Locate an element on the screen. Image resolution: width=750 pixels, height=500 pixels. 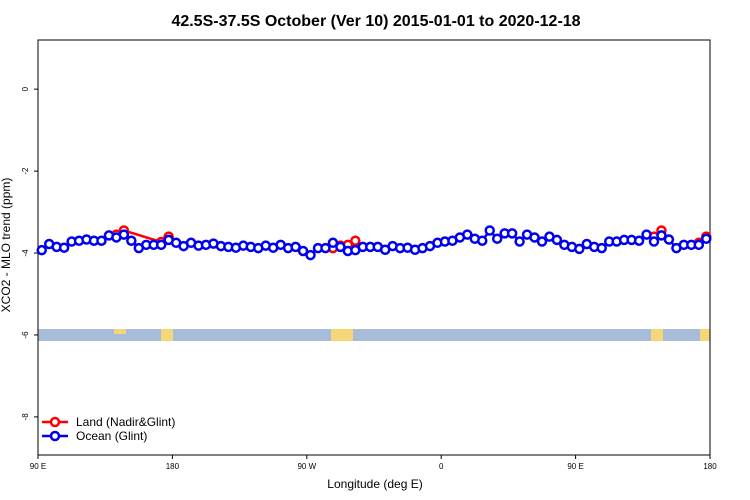
y-axis-label: XCO2 - MLO trend (ppm) is located at coordinates (6, 245).